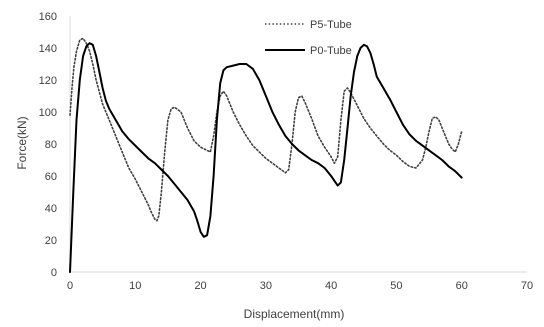 This screenshot has width=544, height=327. What do you see at coordinates (51, 241) in the screenshot?
I see `y-tick-label: 20` at bounding box center [51, 241].